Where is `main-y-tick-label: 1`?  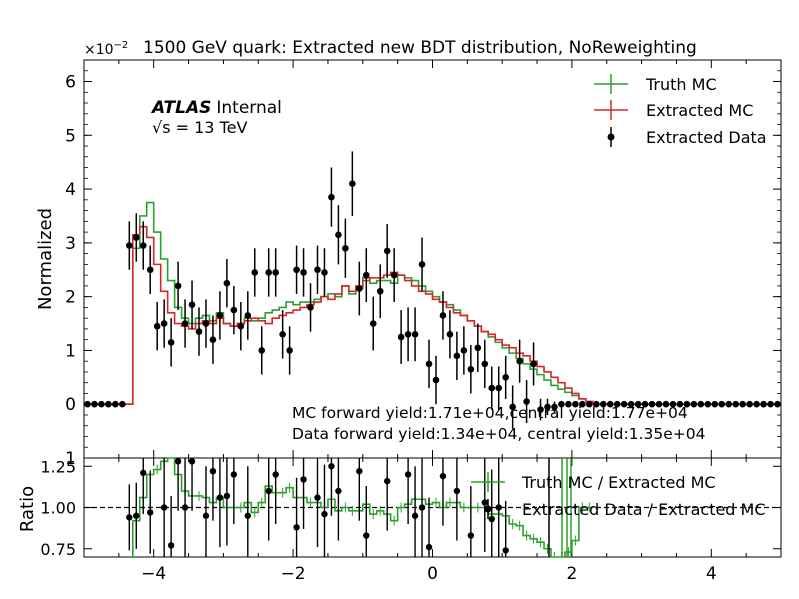 main-y-tick-label: 1 is located at coordinates (70, 459).